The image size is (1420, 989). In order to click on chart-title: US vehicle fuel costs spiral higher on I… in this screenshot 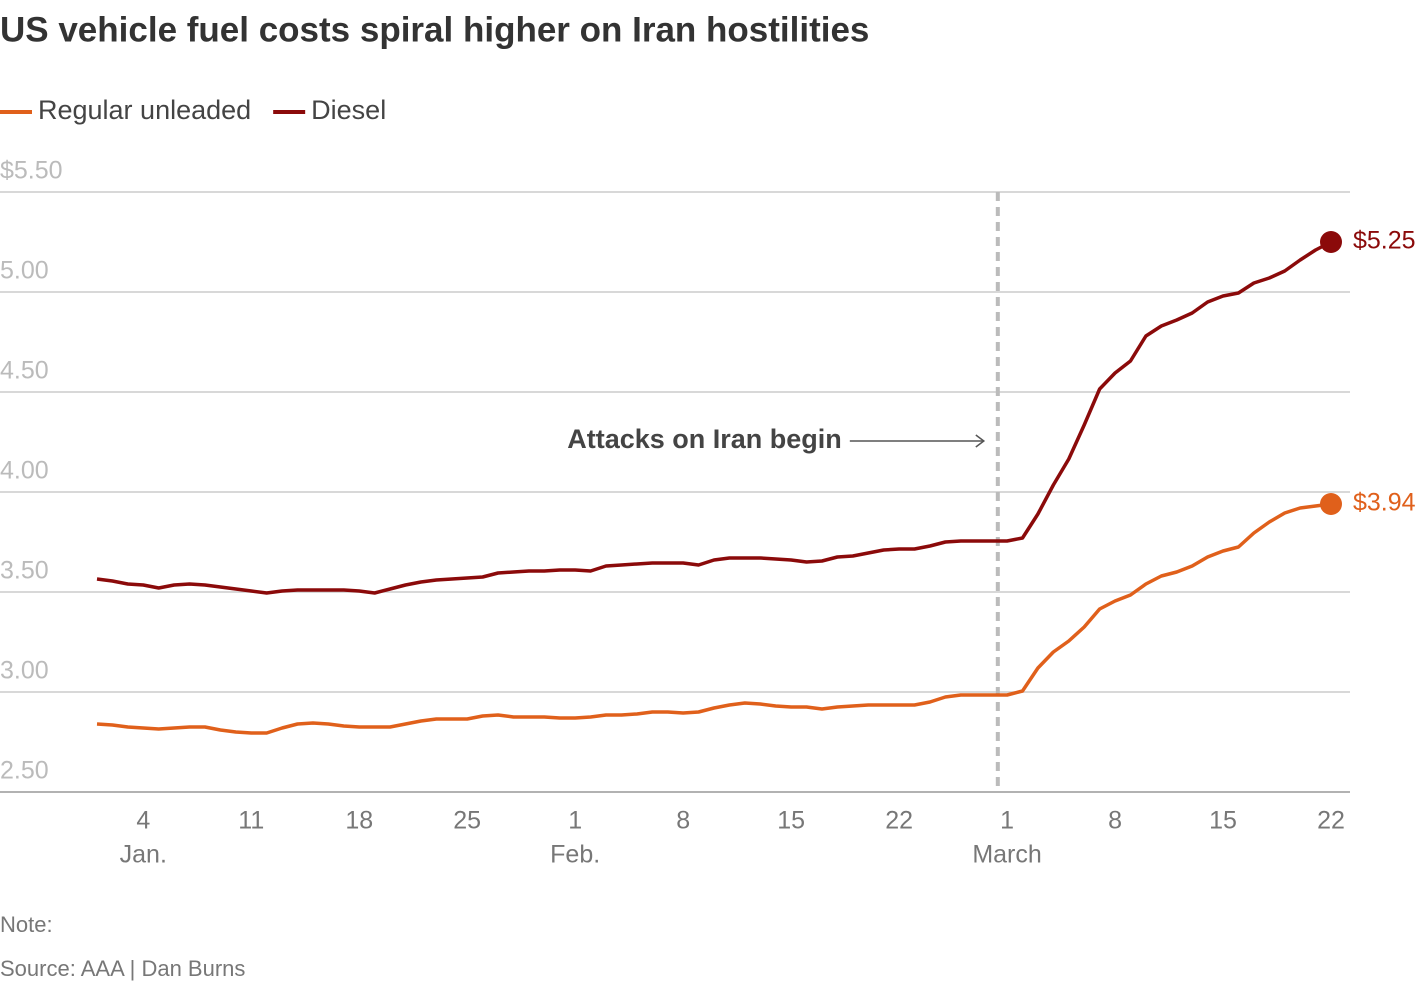, I will do `click(434, 29)`.